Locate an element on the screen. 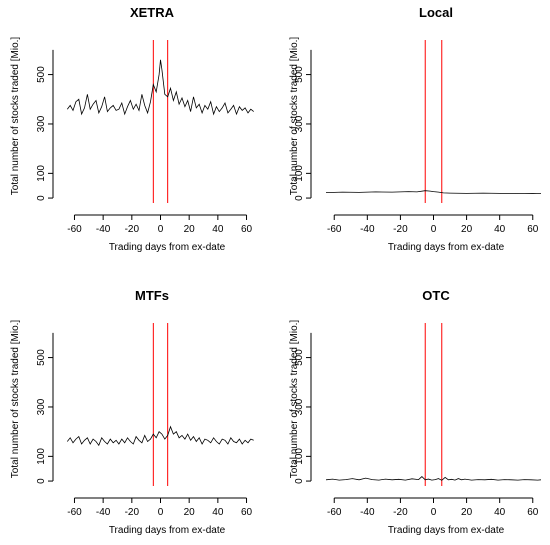 The image size is (550, 545). chart-title: XETRA is located at coordinates (152, 12).